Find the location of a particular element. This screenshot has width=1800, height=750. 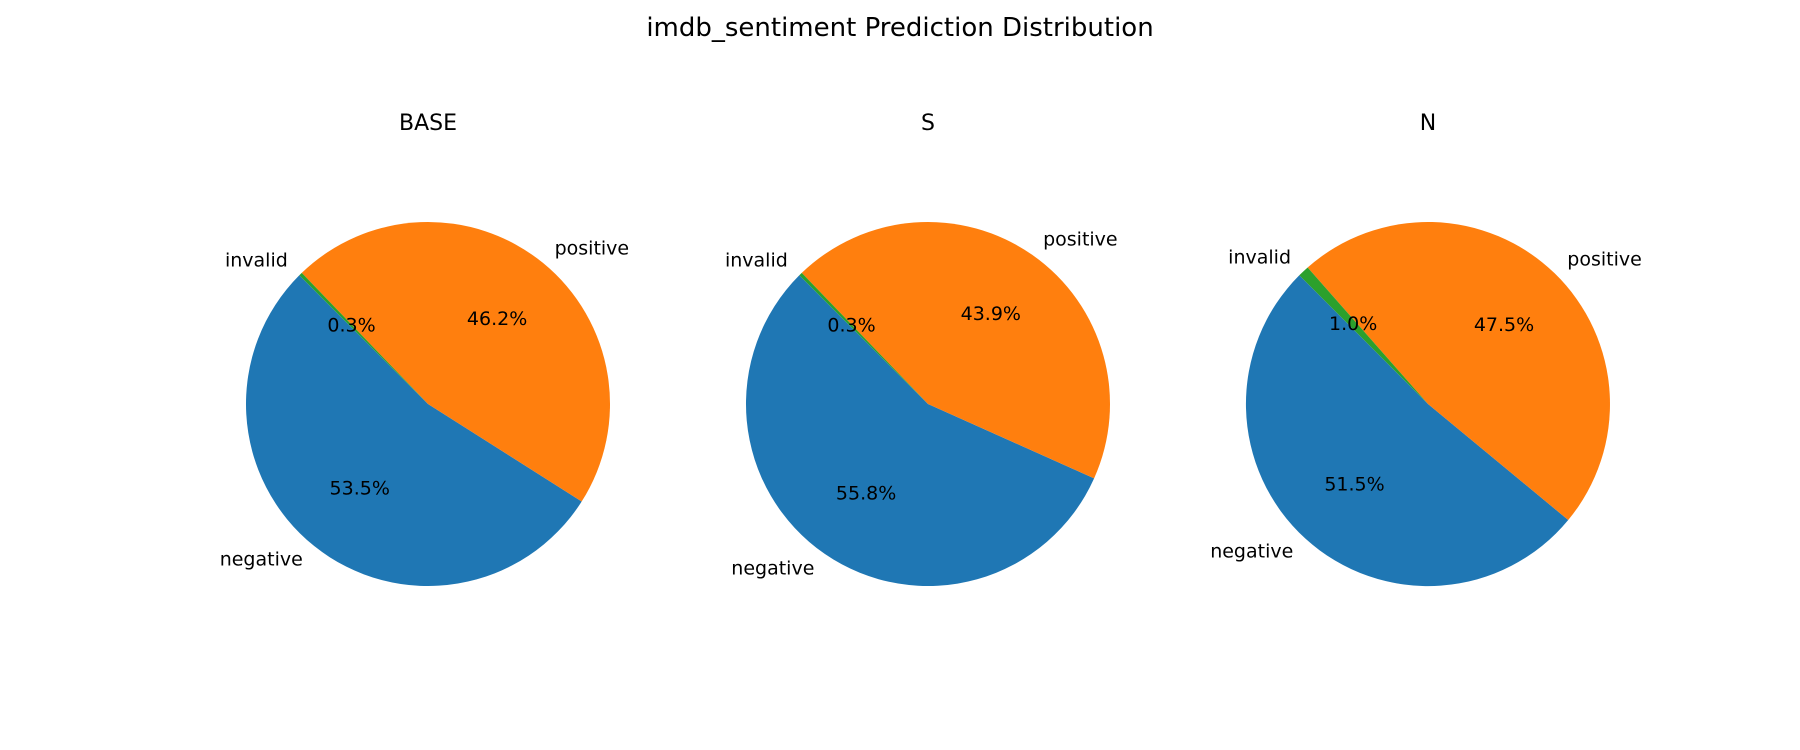

pie-title: S is located at coordinates (928, 123).